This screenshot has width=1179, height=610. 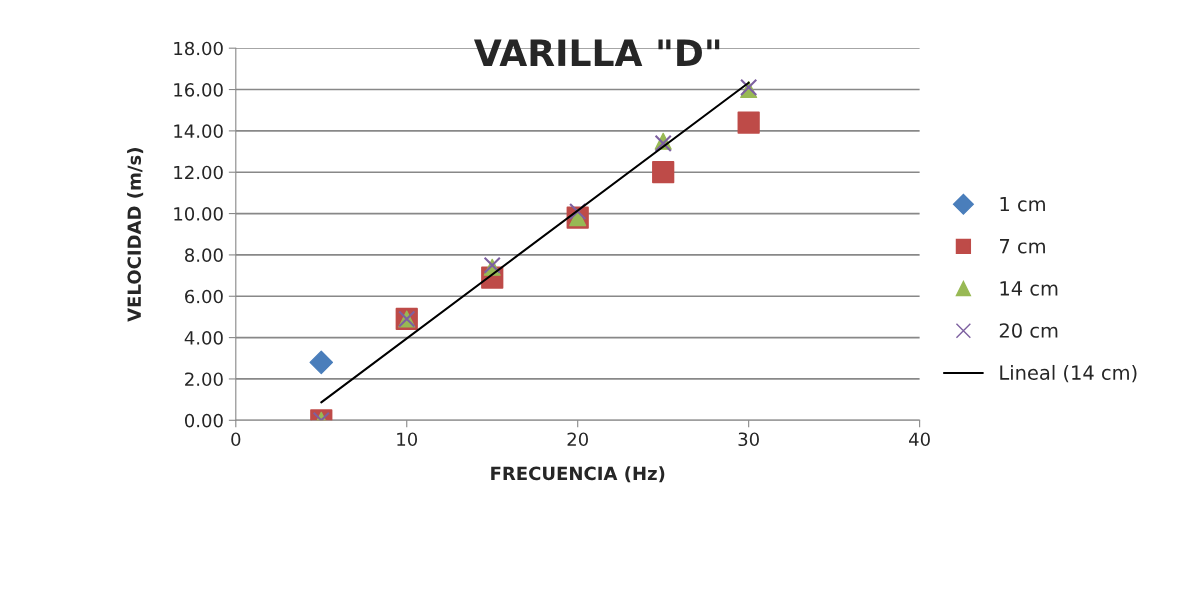 What do you see at coordinates (407, 439) in the screenshot?
I see `x-tick-label: 10` at bounding box center [407, 439].